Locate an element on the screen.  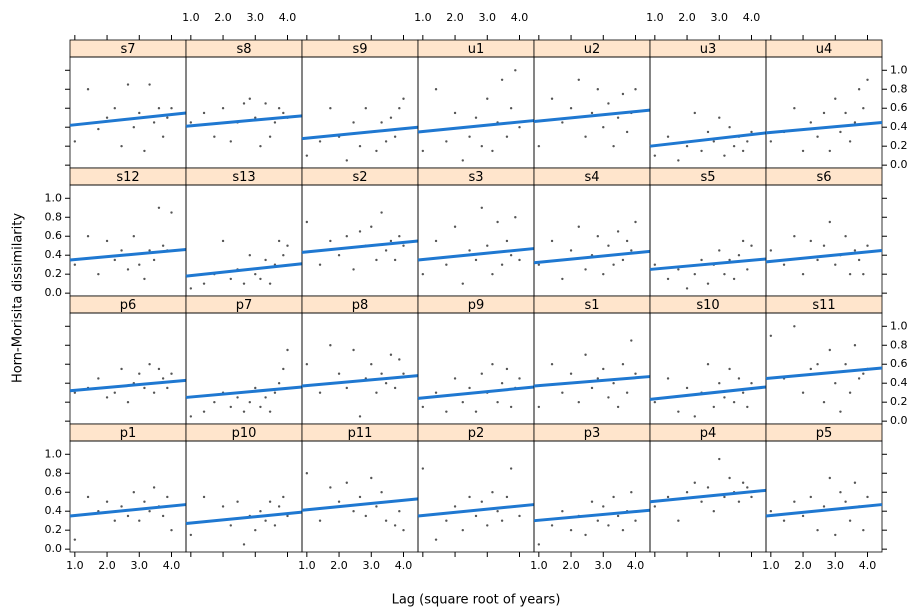
panel-title: p4 is located at coordinates (708, 433).